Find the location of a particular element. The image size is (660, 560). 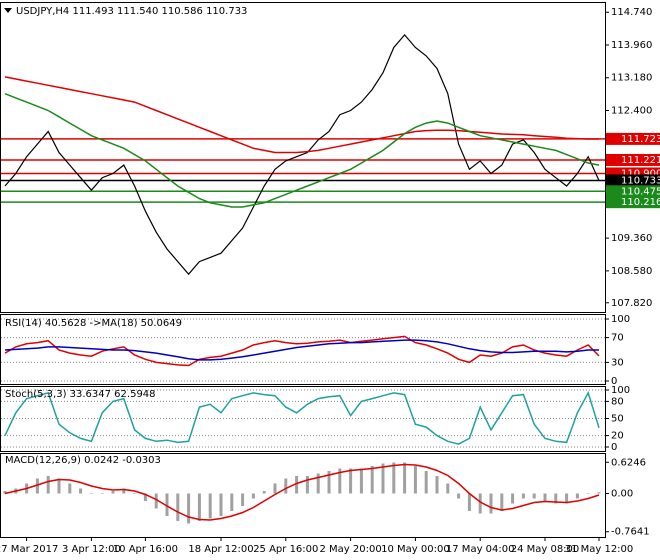

x-tick-label: 25 Apr 16:00 is located at coordinates (285, 549).